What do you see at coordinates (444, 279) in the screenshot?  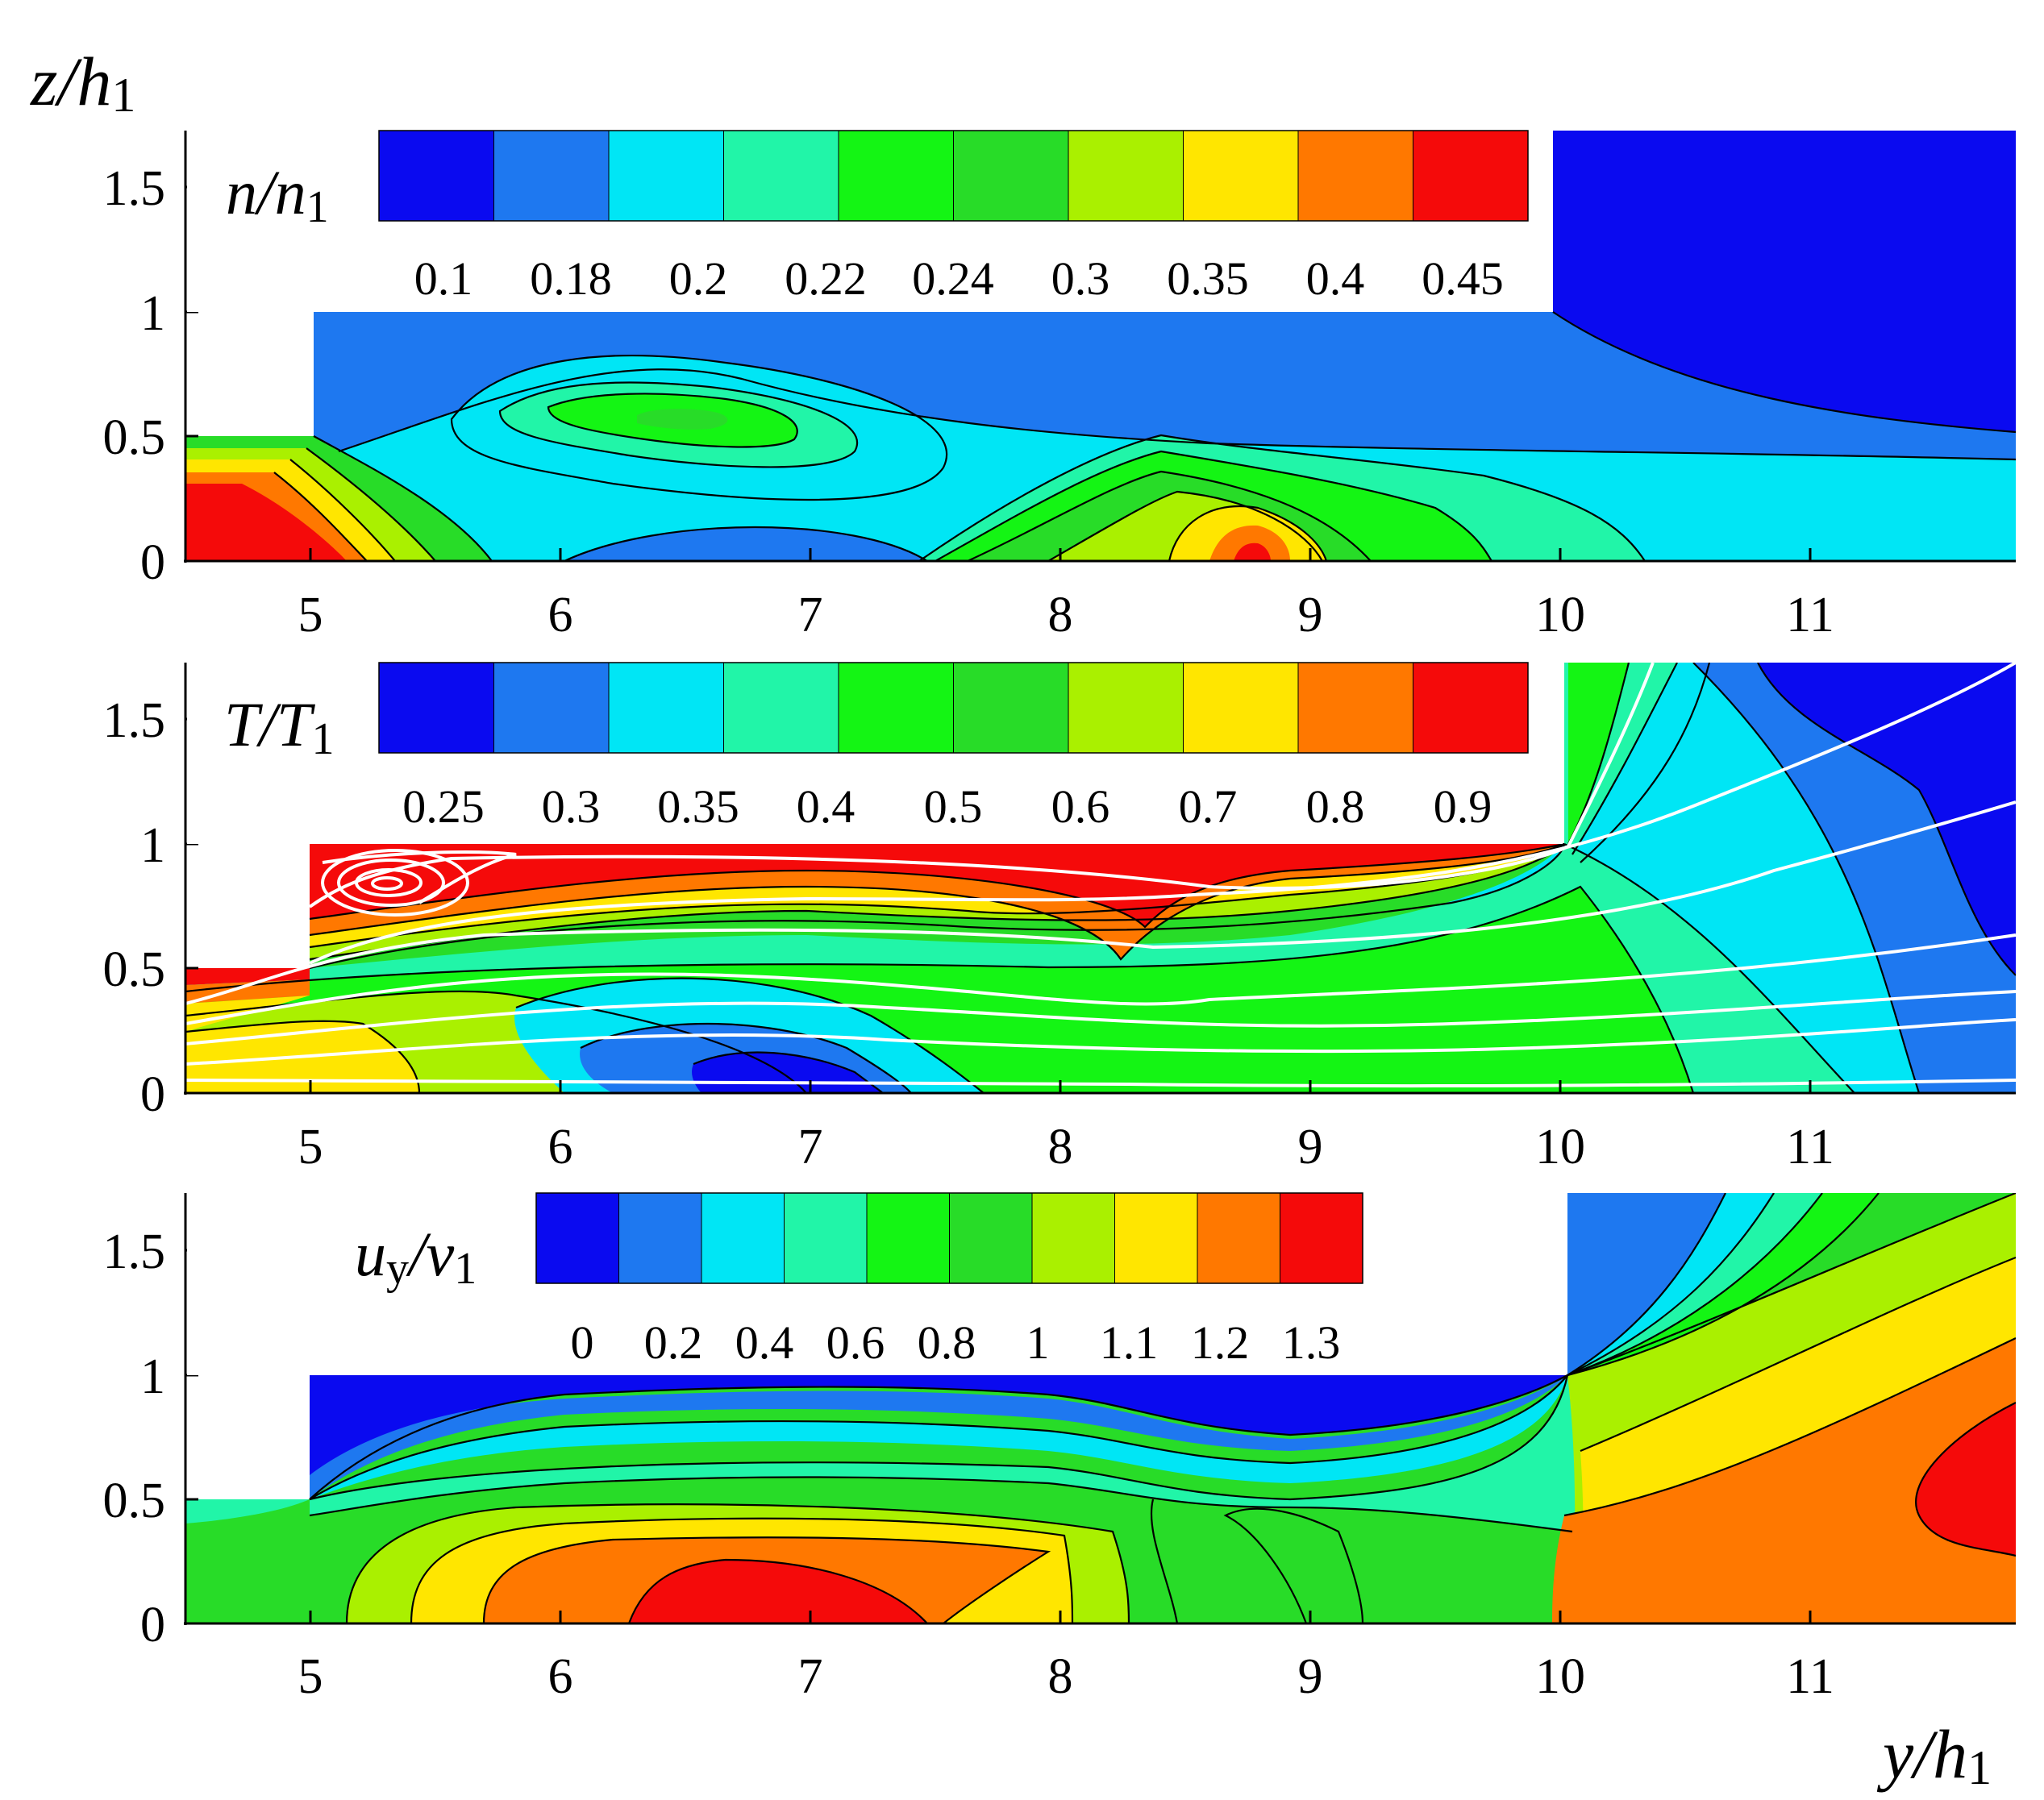 I see `colorbar-tick-label: 0.1` at bounding box center [444, 279].